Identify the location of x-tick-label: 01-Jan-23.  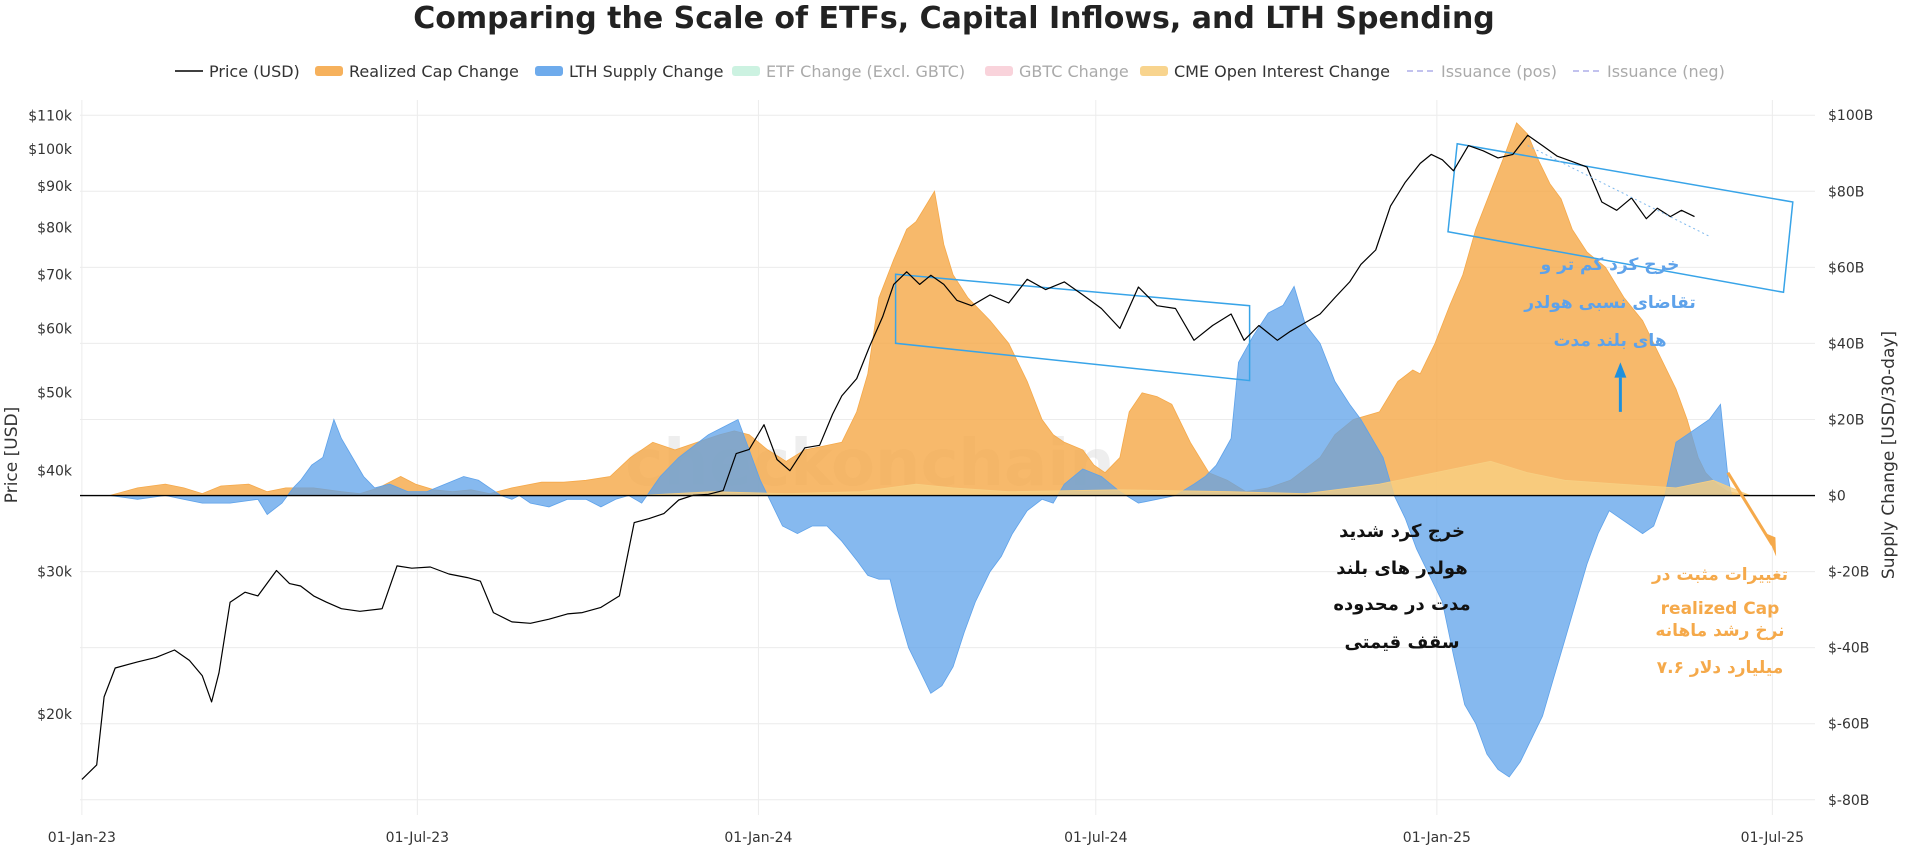
(82, 838).